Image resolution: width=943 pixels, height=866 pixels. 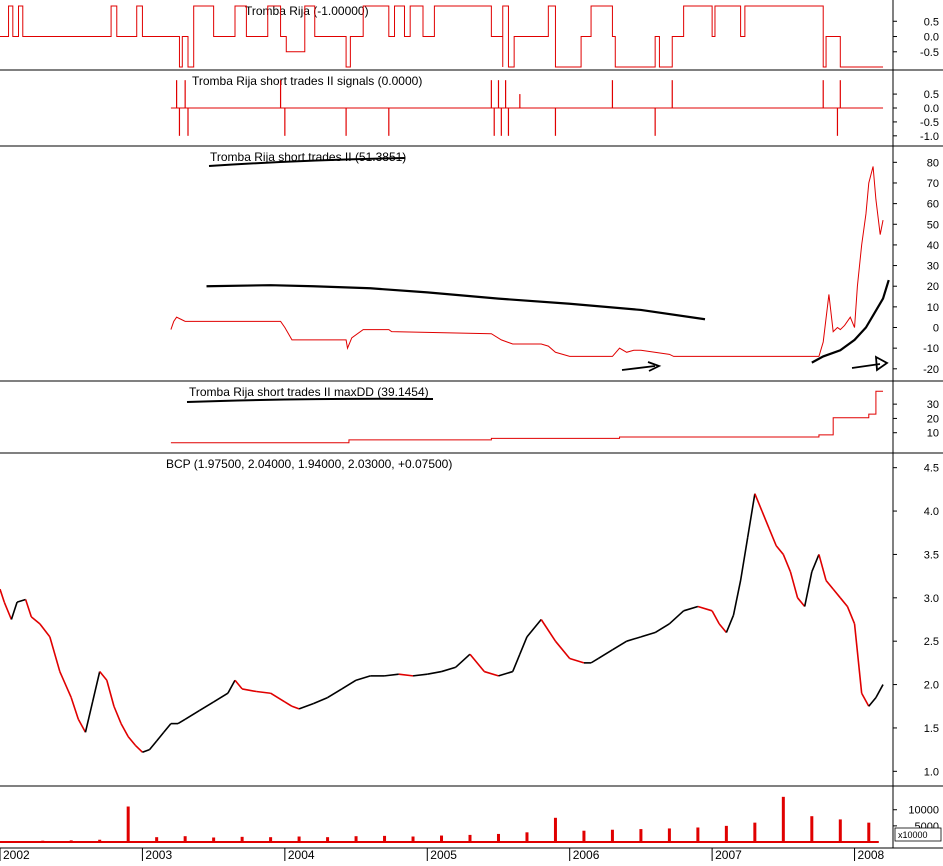 I want to click on y-tick-label: 80, so click(x=933, y=163).